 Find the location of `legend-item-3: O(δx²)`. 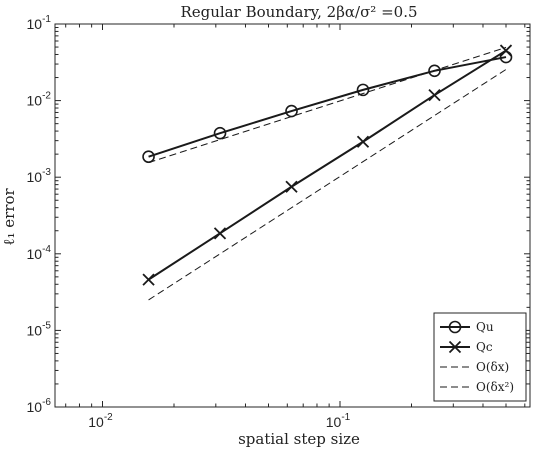

legend-item-3: O(δx²) is located at coordinates (477, 387).